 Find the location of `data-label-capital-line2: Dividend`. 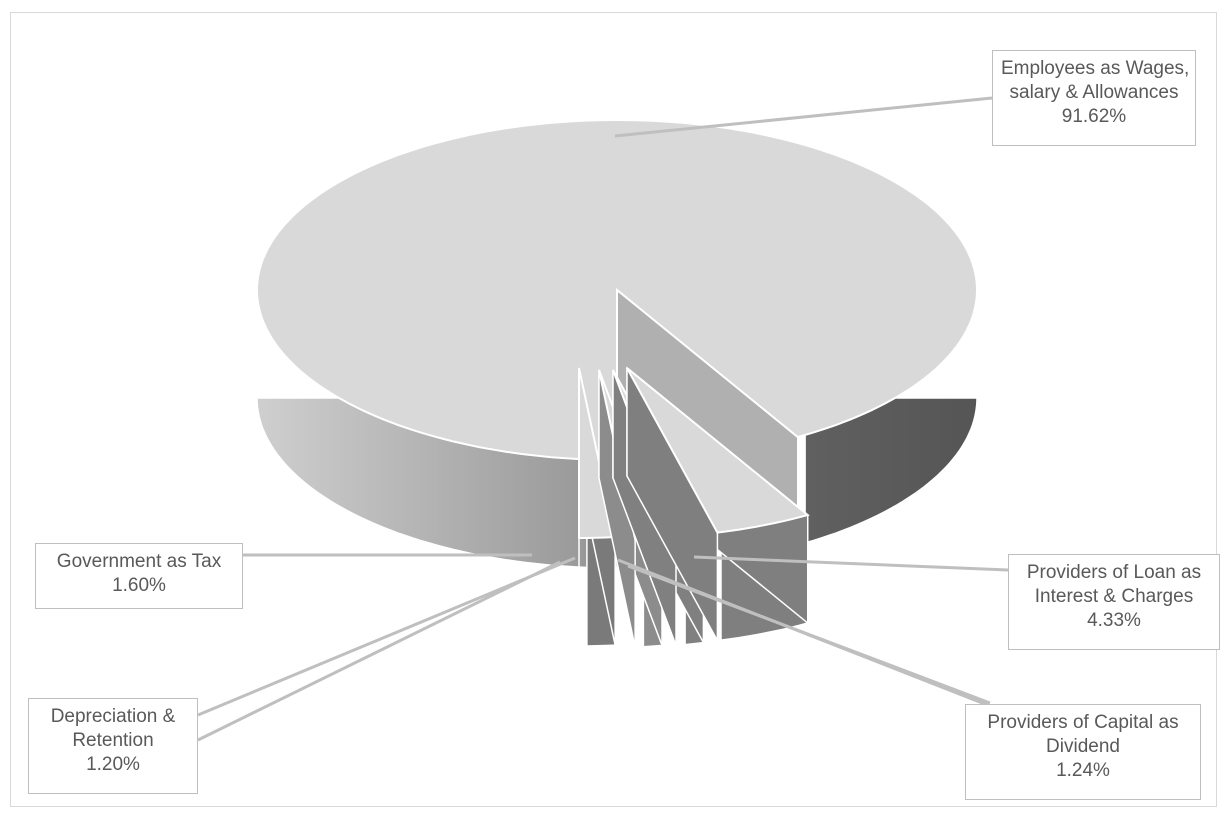

data-label-capital-line2: Dividend is located at coordinates (1083, 746).